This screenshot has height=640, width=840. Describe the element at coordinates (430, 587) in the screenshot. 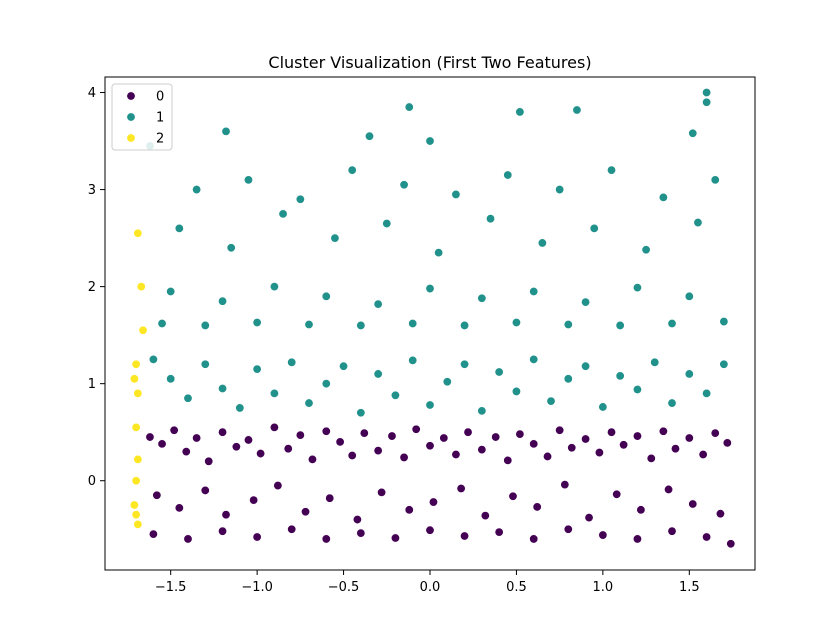

I see `x-tick-label: 0.0` at that location.